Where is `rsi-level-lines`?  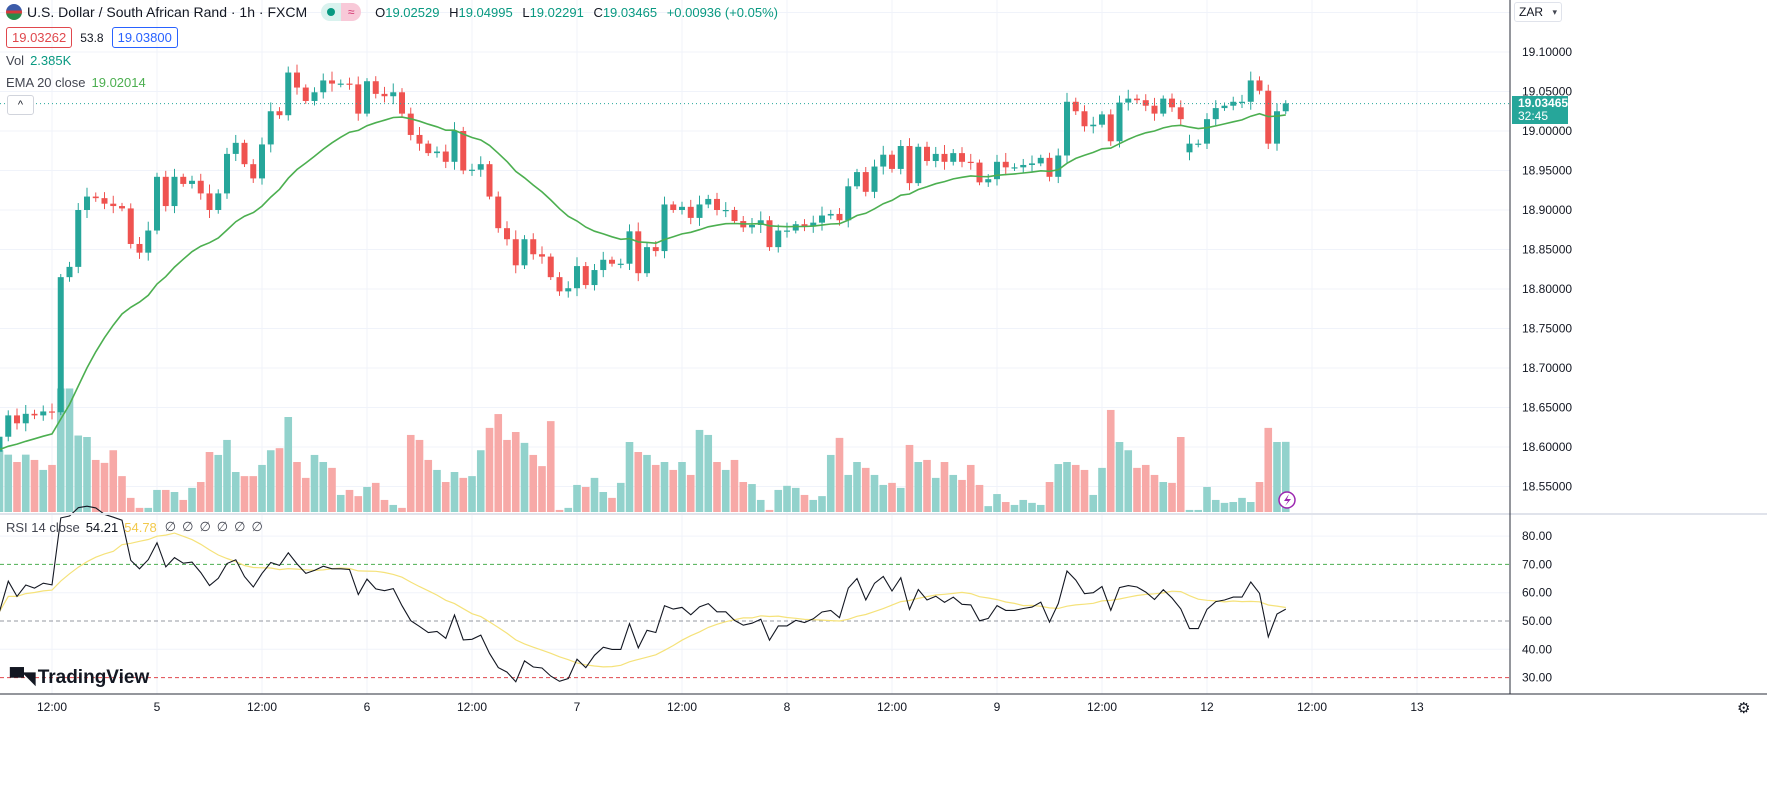 rsi-level-lines is located at coordinates (755, 621).